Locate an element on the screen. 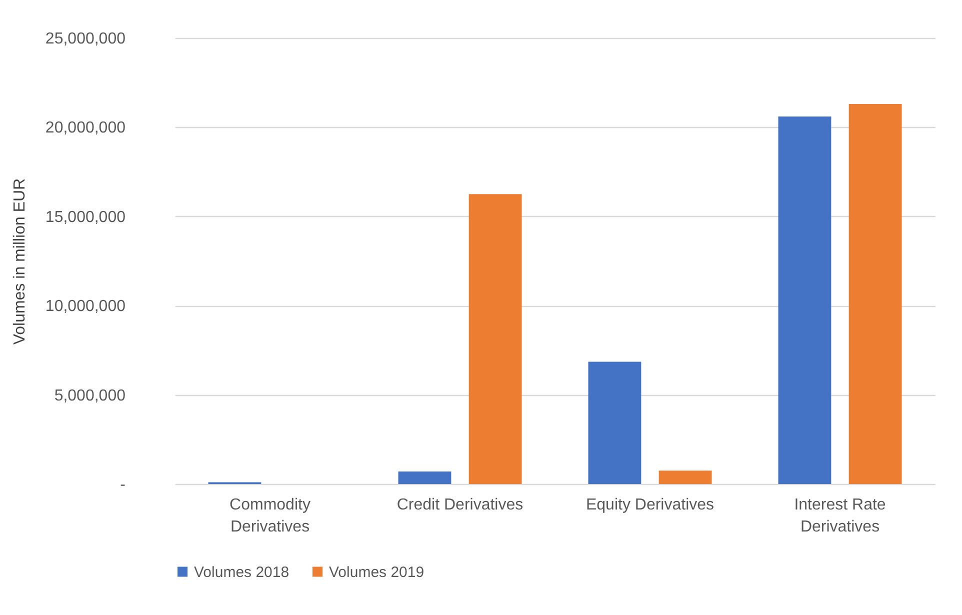 The image size is (962, 615). x-tick-label: Equity Derivatives is located at coordinates (650, 505).